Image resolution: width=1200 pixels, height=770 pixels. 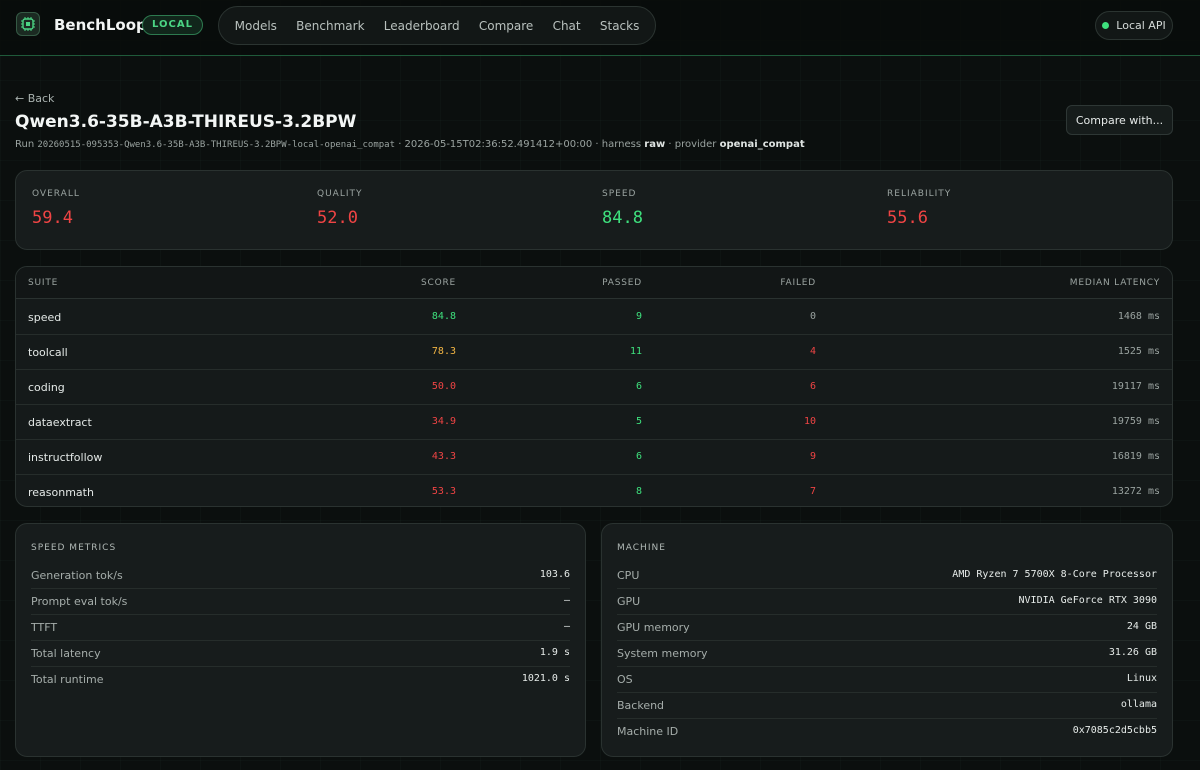 I want to click on nav-leaderboard: Leaderboard, so click(x=421, y=25).